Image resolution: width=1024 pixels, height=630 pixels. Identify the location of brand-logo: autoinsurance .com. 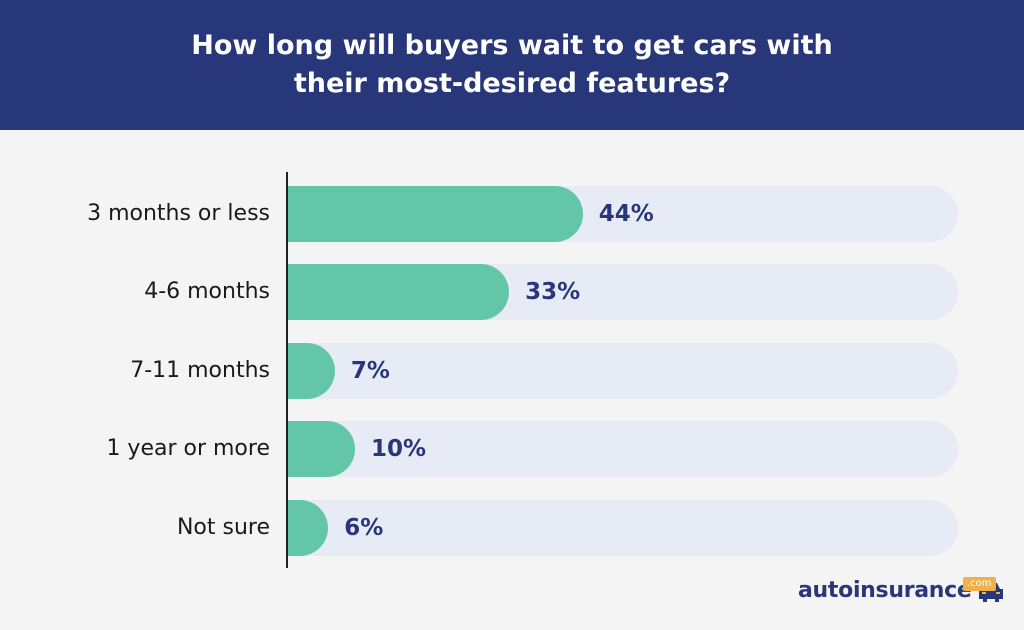
(902, 590).